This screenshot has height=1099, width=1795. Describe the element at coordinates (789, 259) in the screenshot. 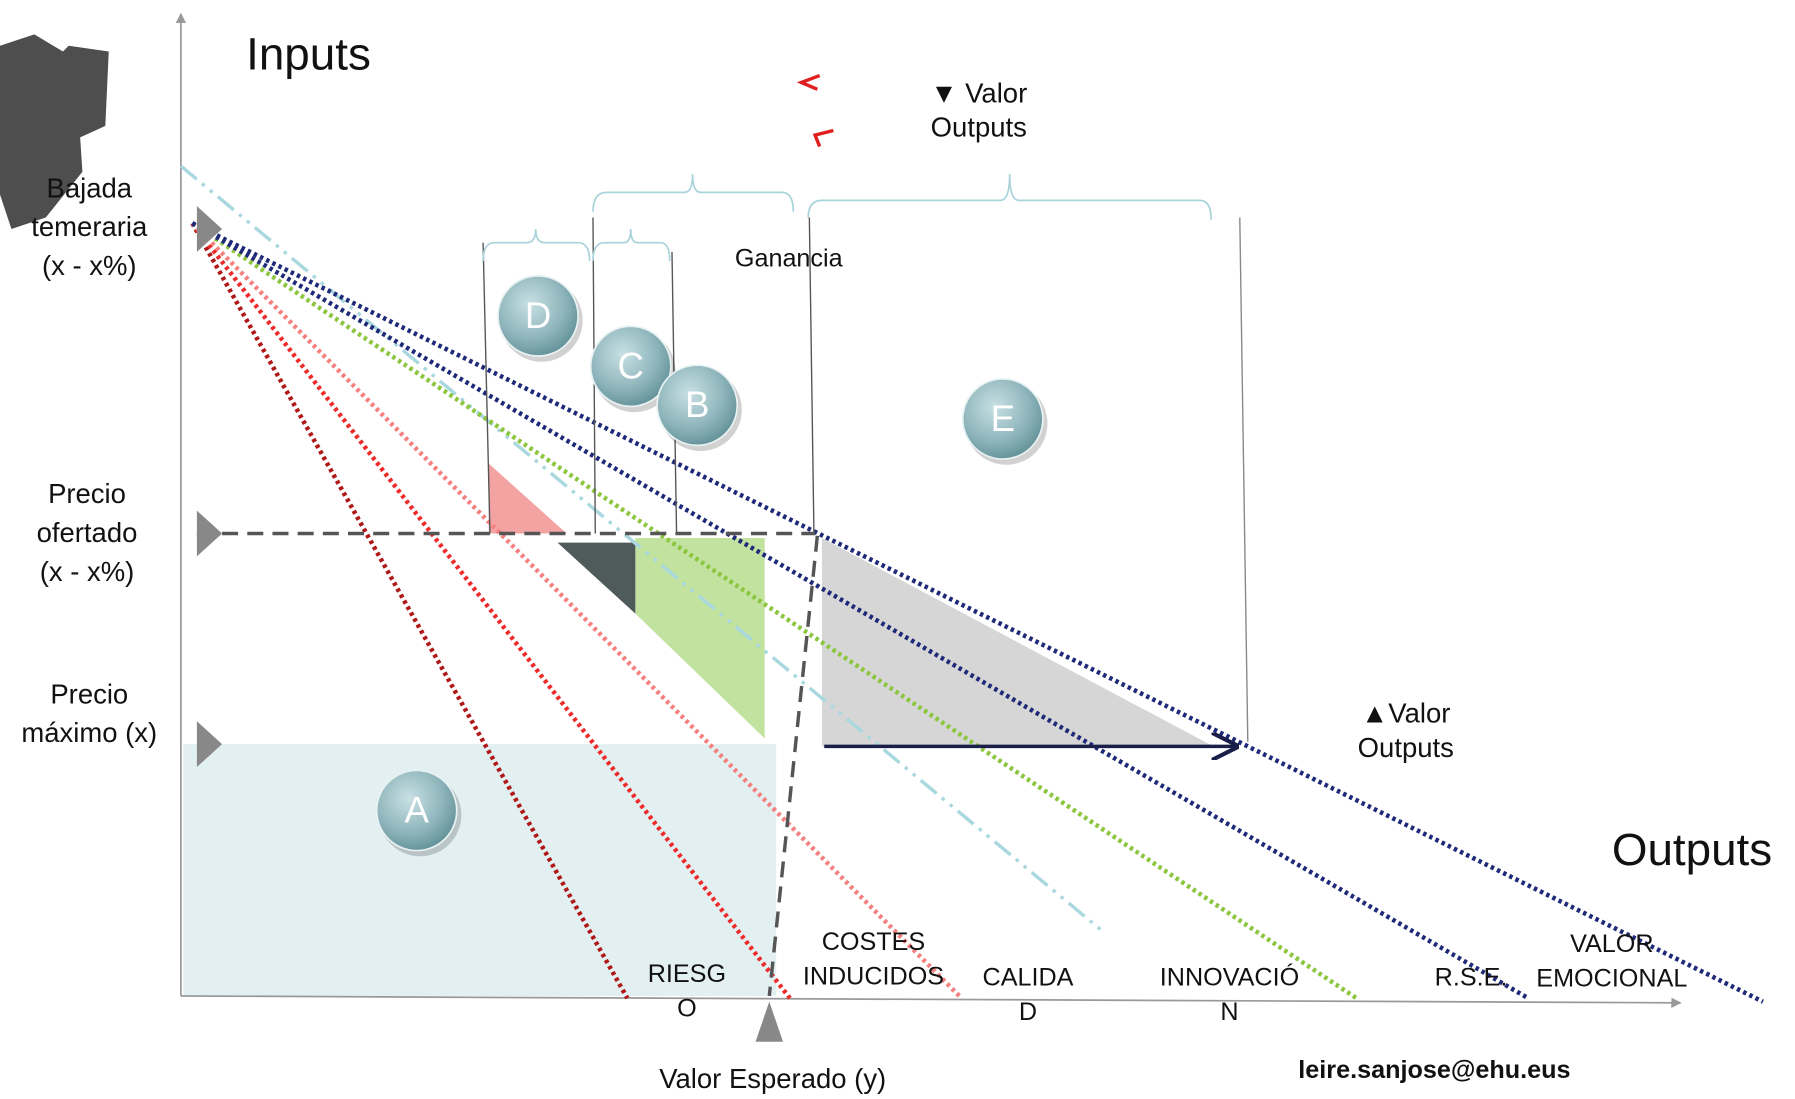

I see `gain-label: Ganancia` at that location.